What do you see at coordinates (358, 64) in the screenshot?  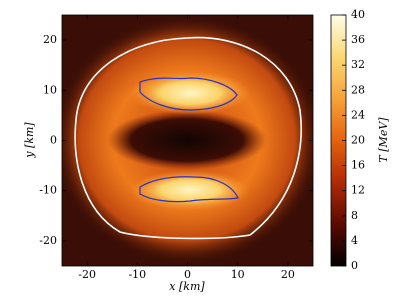 I see `colorbar-tick-label: 32` at bounding box center [358, 64].